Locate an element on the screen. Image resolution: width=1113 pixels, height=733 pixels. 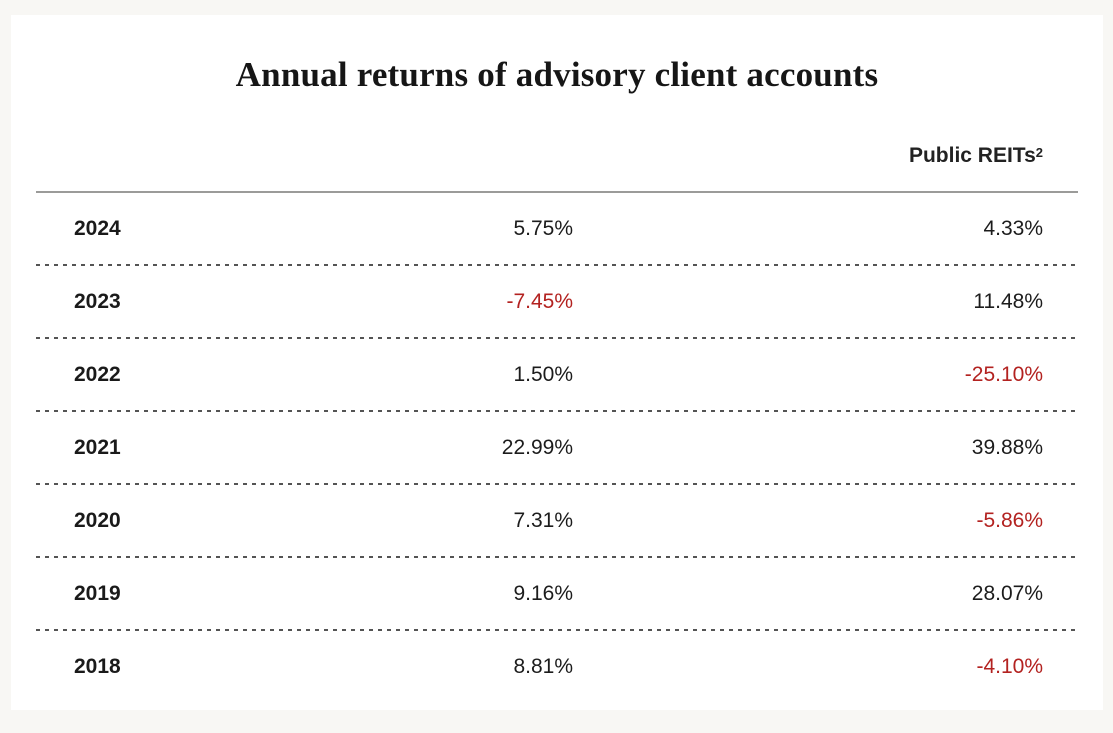
year-cell: 2018 is located at coordinates (97, 666).